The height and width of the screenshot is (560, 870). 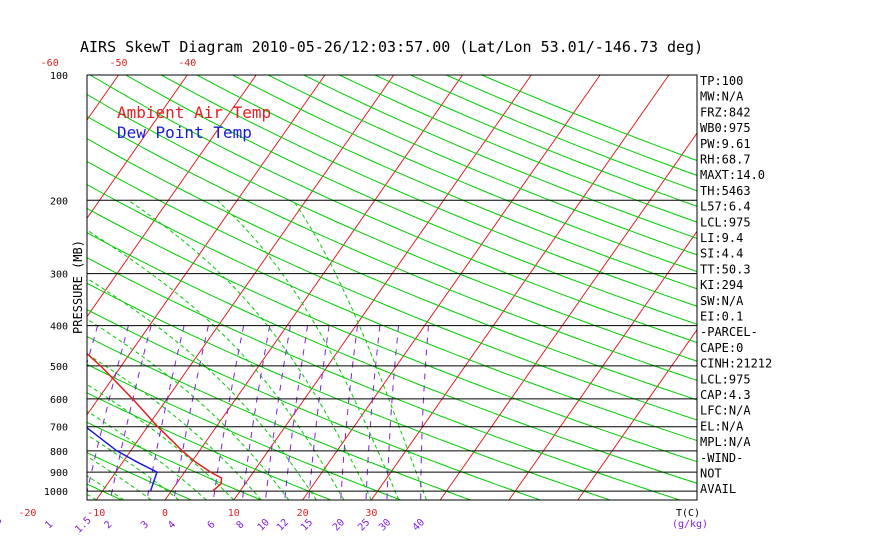 I want to click on top-temp-tick-label: -60, so click(x=50, y=63).